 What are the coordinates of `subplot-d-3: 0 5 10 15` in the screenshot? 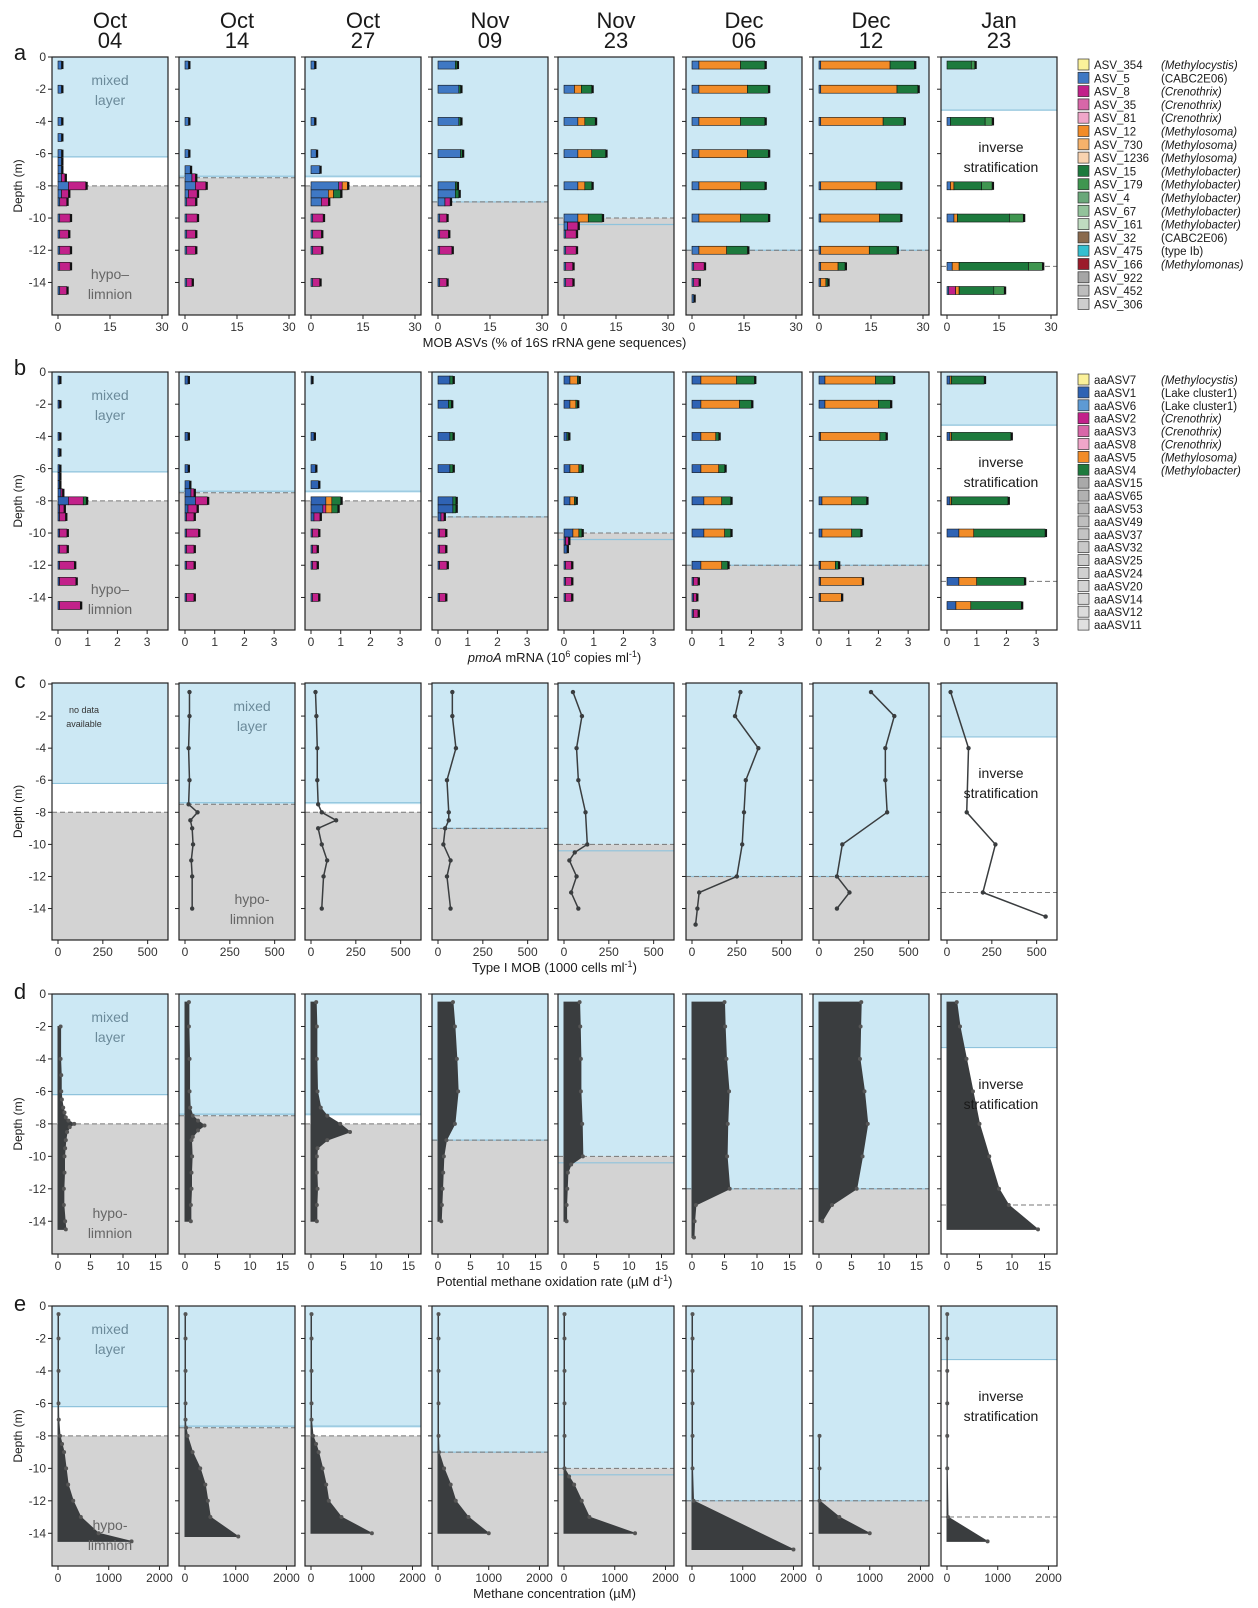 It's located at (488, 1133).